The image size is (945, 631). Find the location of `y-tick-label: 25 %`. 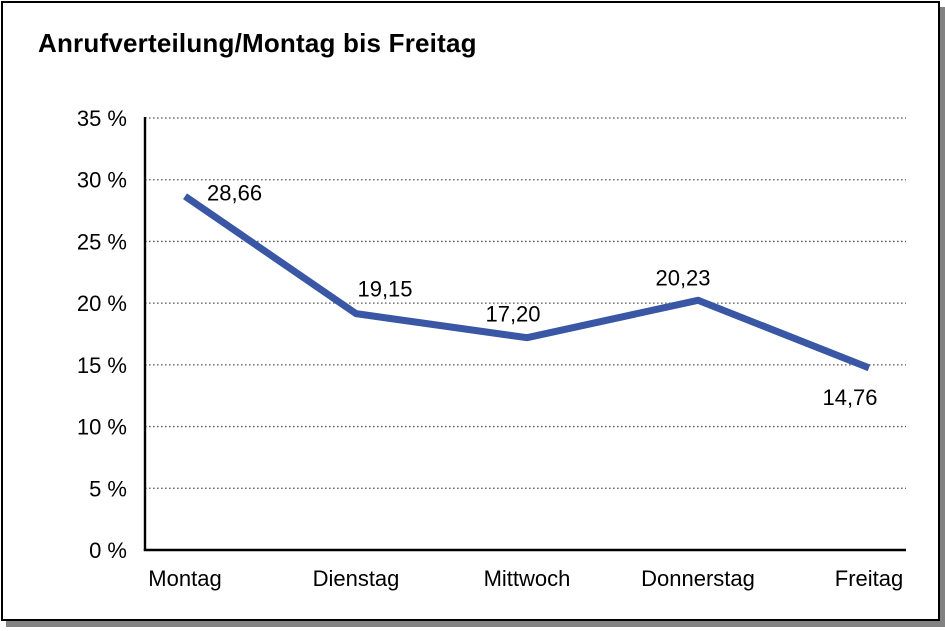

y-tick-label: 25 % is located at coordinates (102, 241).